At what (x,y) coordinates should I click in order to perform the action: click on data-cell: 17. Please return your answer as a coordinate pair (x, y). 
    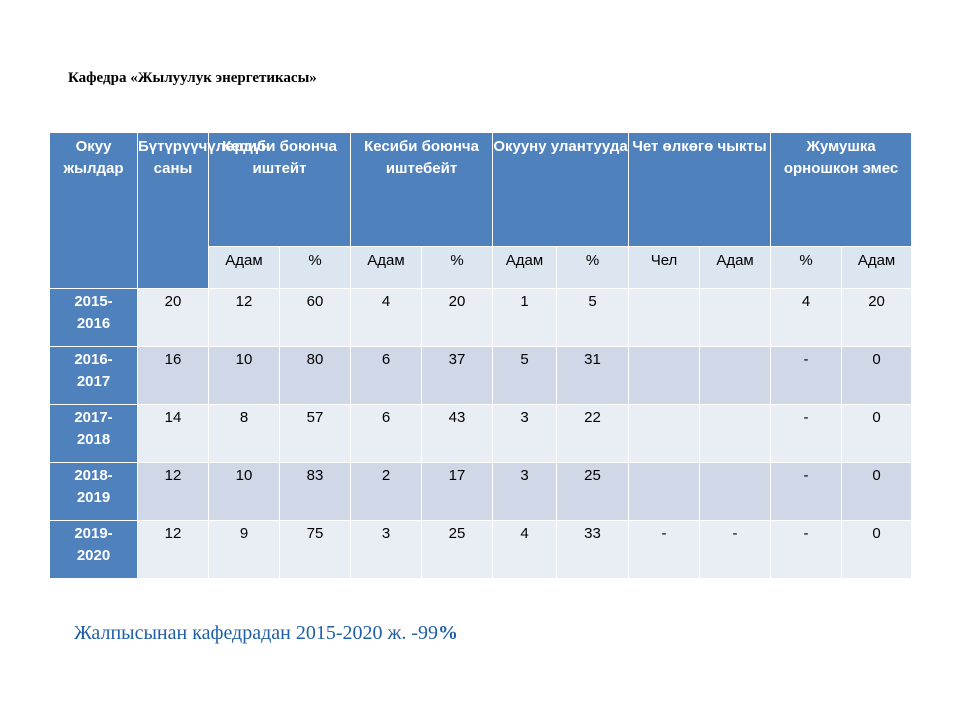
    Looking at the image, I should click on (457, 491).